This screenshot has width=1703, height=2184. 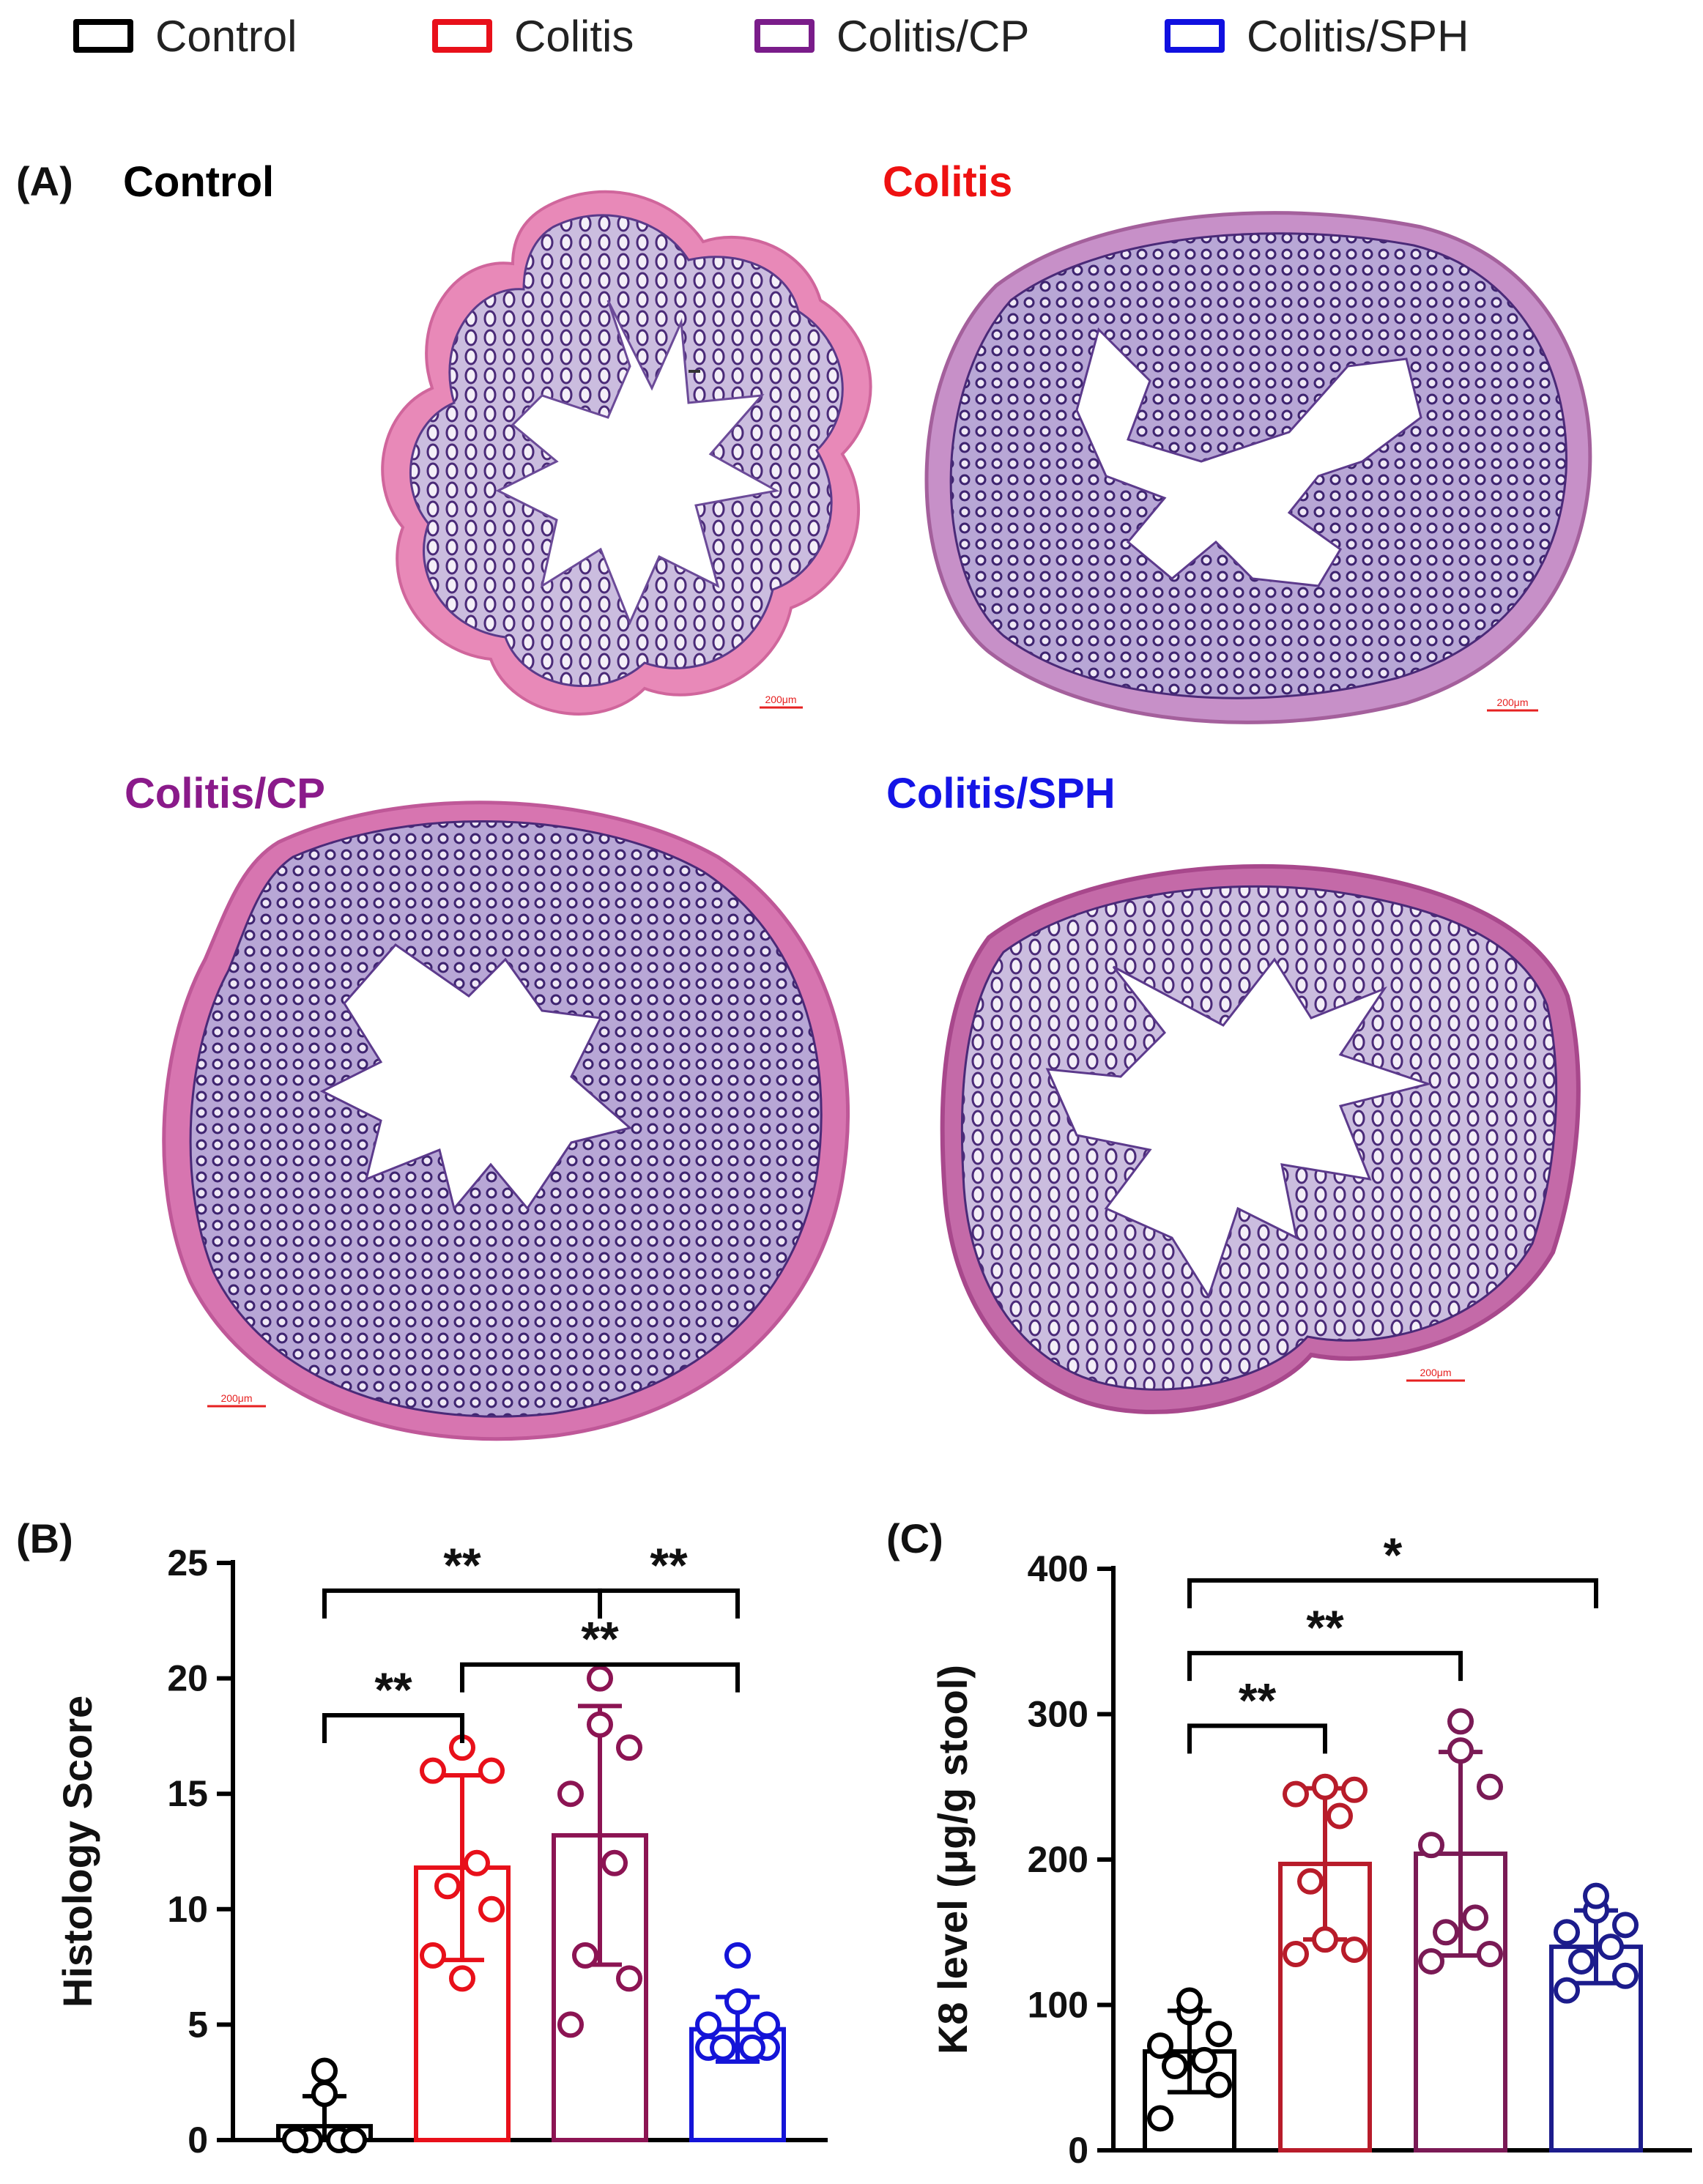 What do you see at coordinates (574, 36) in the screenshot?
I see `legend-label: Colitis` at bounding box center [574, 36].